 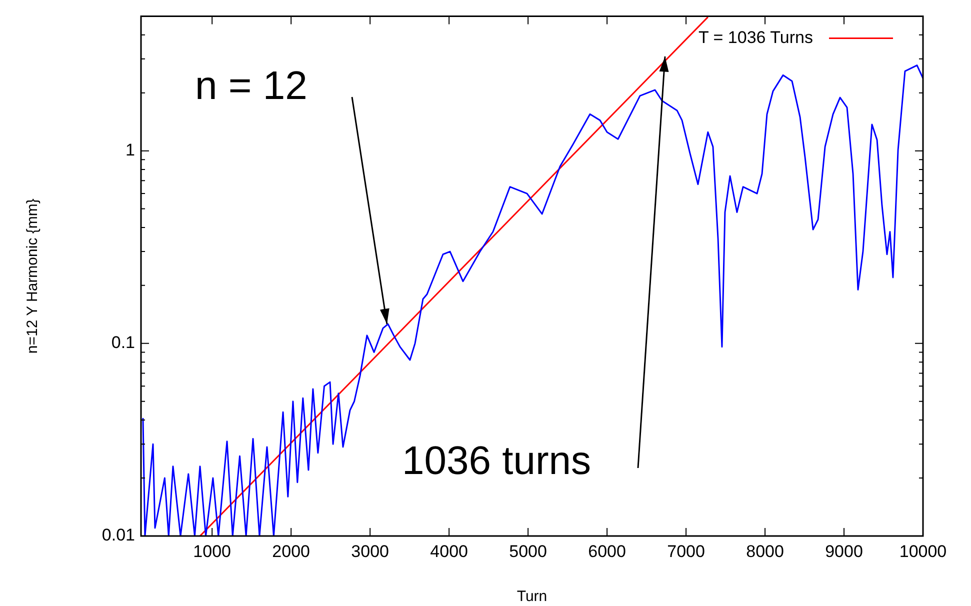 I want to click on x-tick-label: 9000, so click(x=844, y=551).